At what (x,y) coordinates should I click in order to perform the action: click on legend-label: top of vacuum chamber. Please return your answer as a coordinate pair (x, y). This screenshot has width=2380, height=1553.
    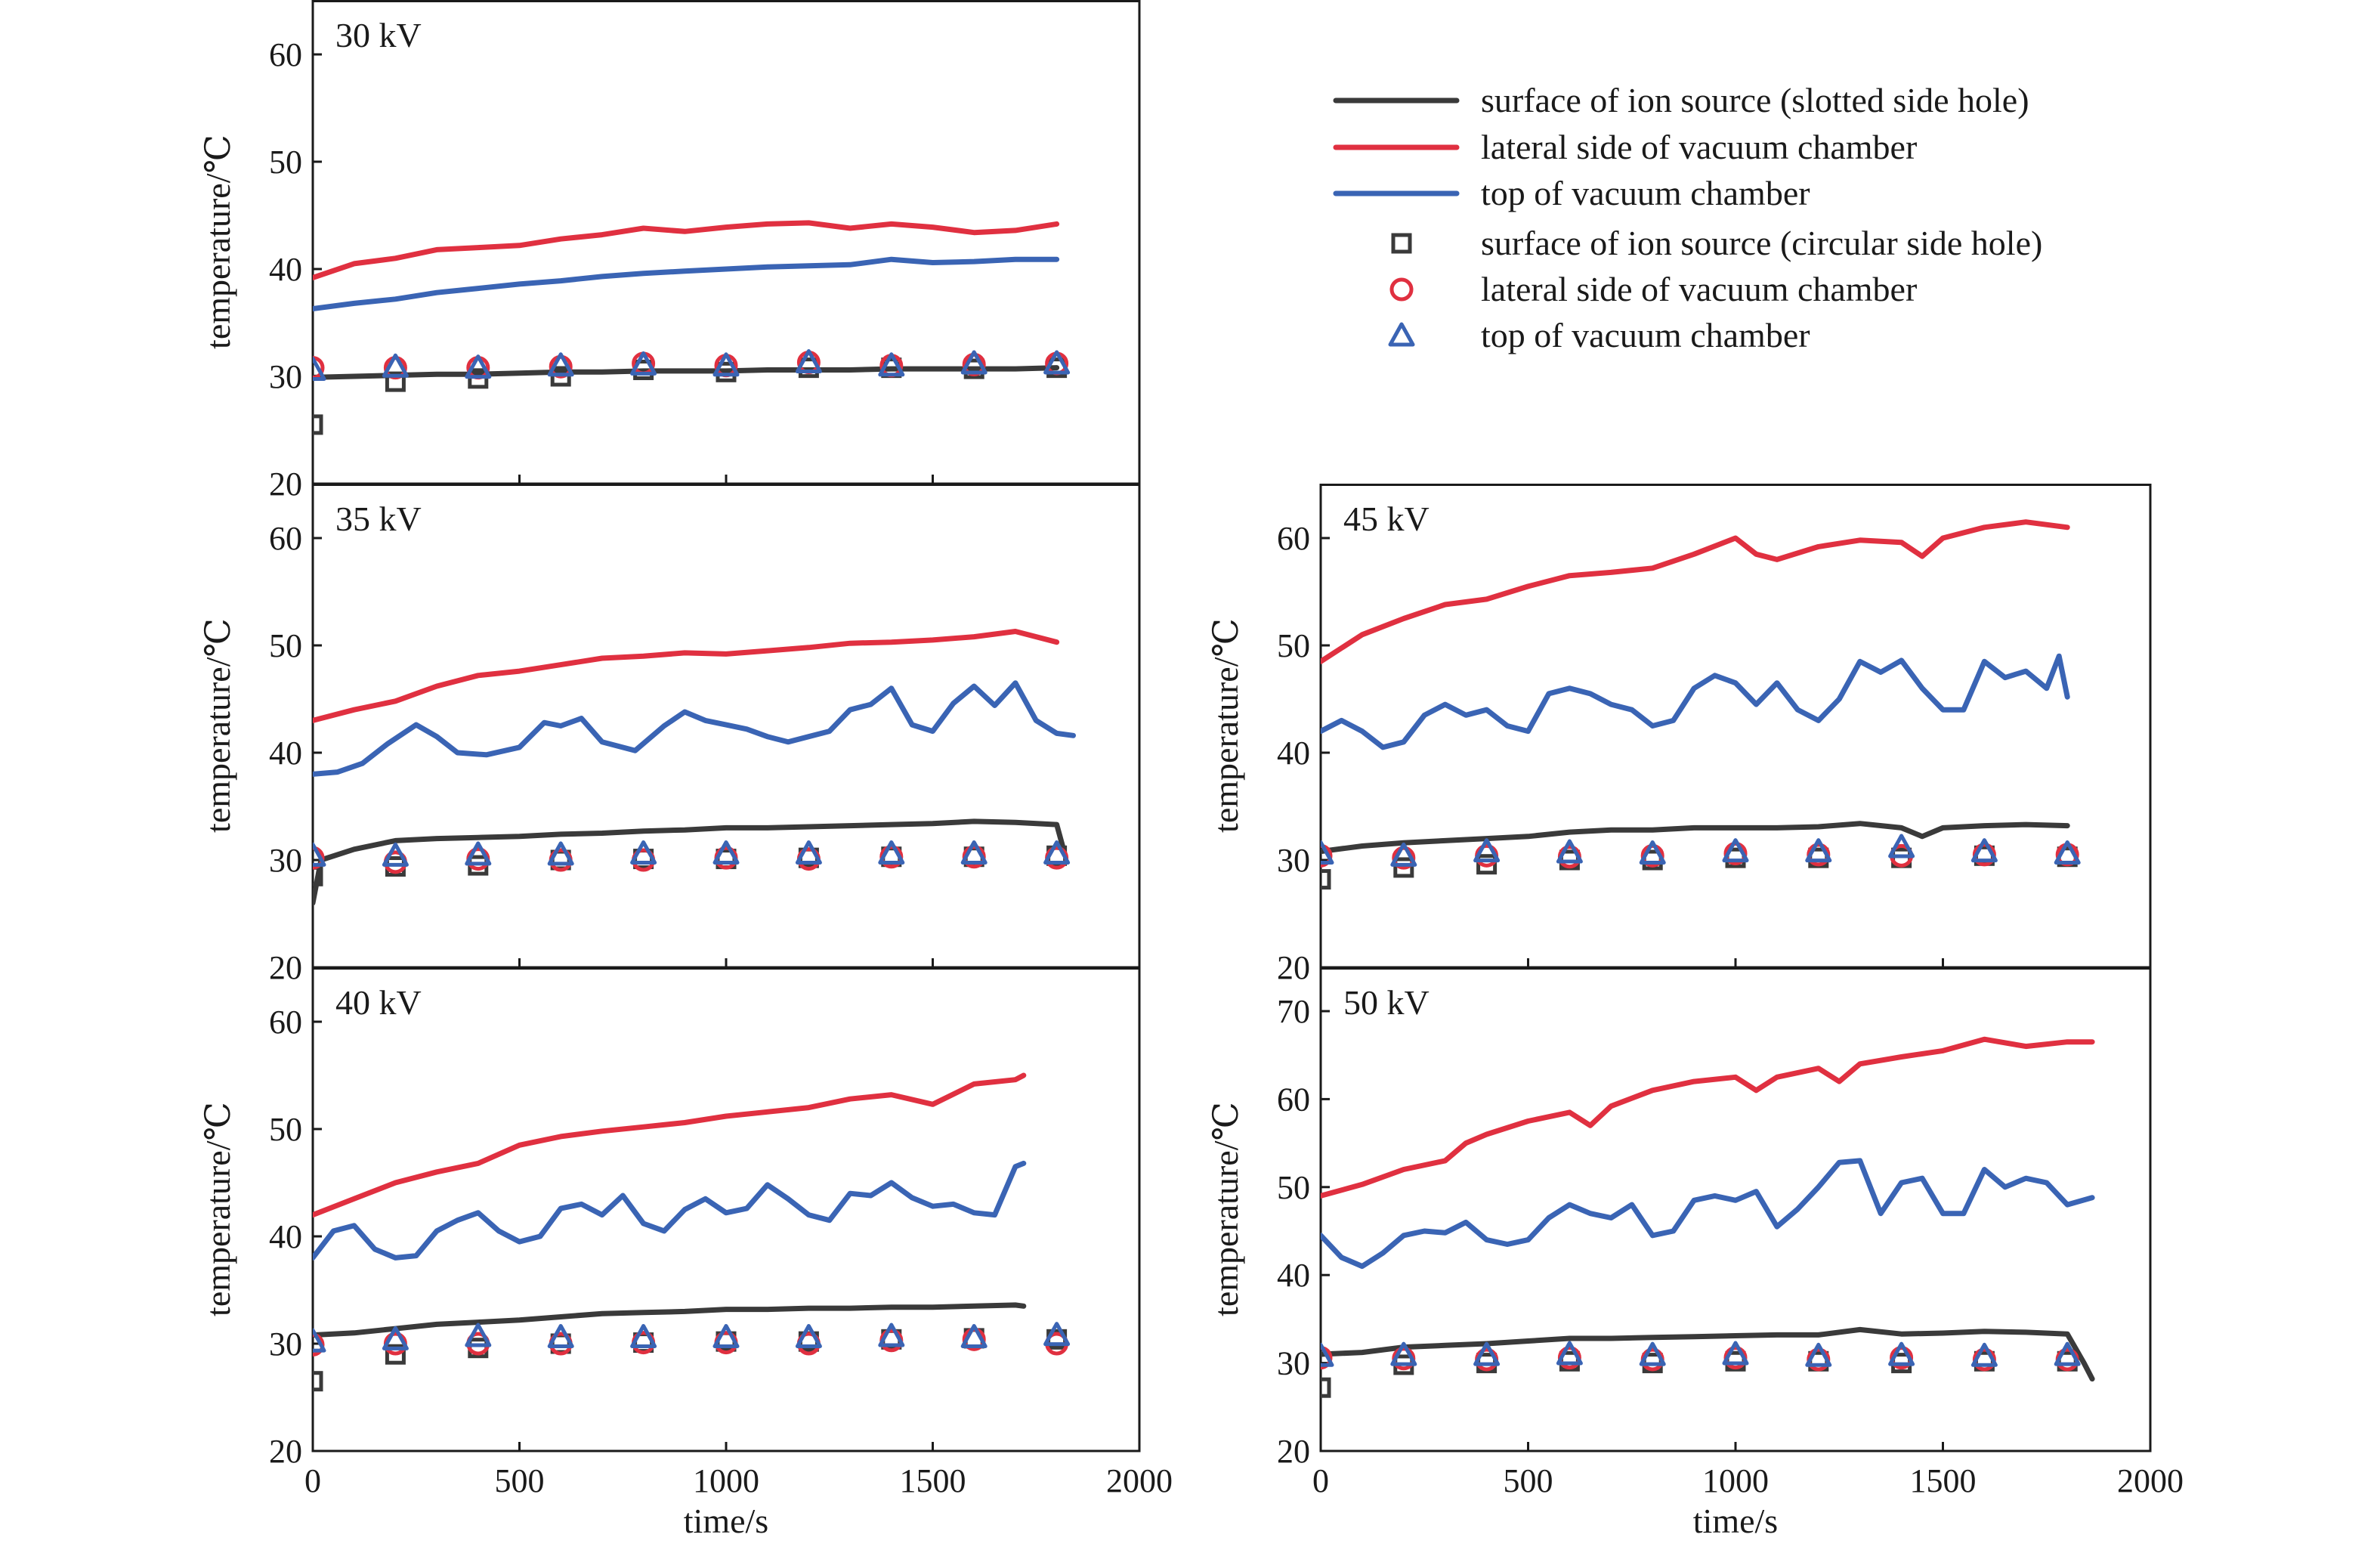
    Looking at the image, I should click on (1645, 335).